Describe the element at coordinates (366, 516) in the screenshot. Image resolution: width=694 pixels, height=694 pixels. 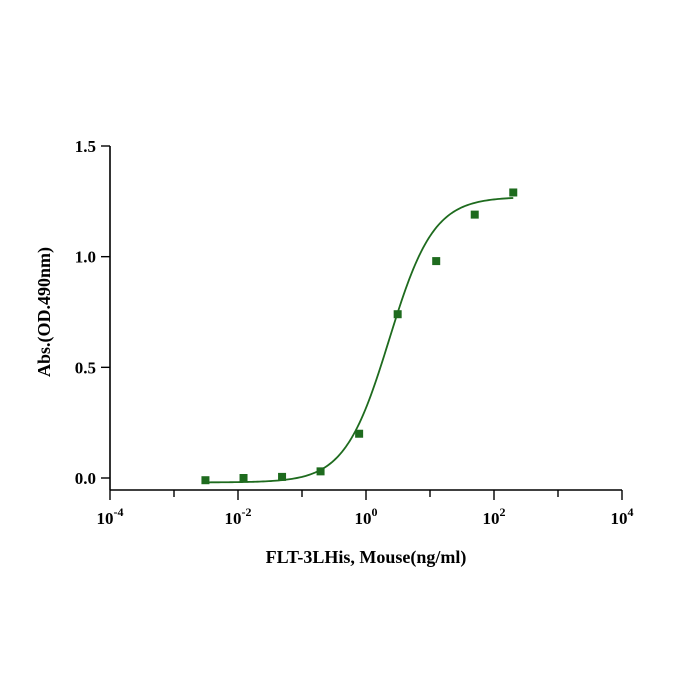
I see `x-tick-label: 10⁰` at that location.